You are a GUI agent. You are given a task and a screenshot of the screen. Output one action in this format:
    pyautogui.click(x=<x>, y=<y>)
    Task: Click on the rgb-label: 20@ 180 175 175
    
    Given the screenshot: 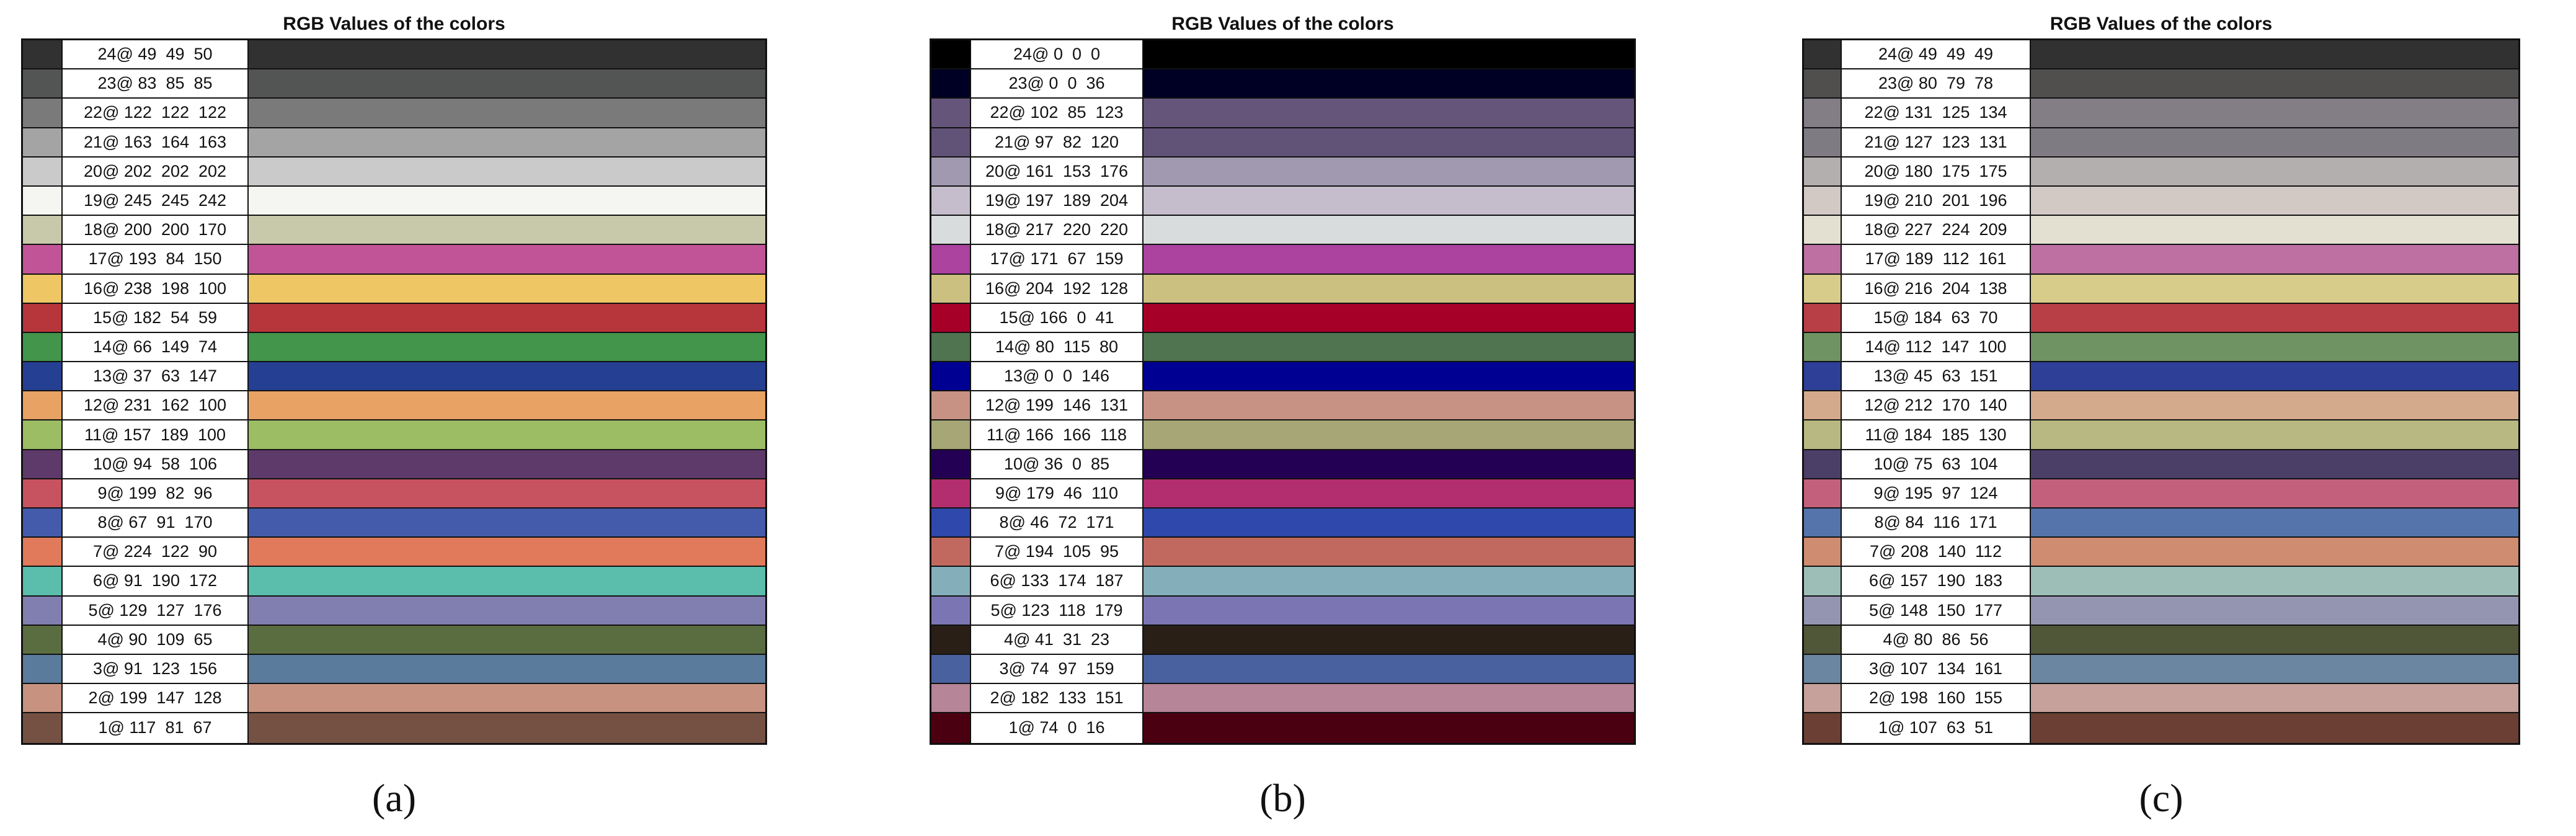 What is the action you would take?
    pyautogui.click(x=1936, y=171)
    